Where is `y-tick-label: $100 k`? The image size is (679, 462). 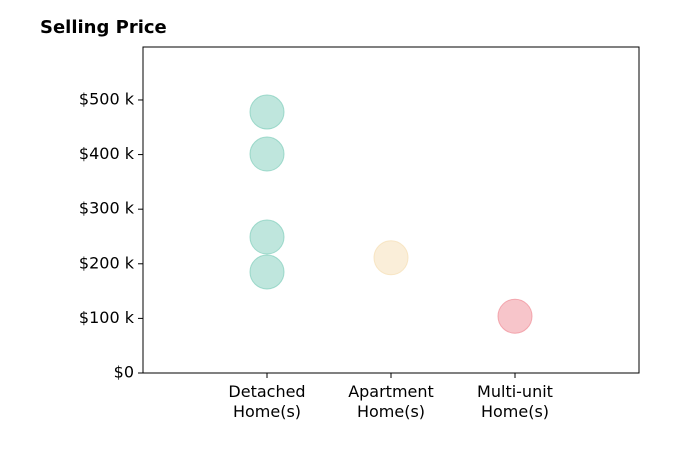
y-tick-label: $100 k is located at coordinates (107, 317).